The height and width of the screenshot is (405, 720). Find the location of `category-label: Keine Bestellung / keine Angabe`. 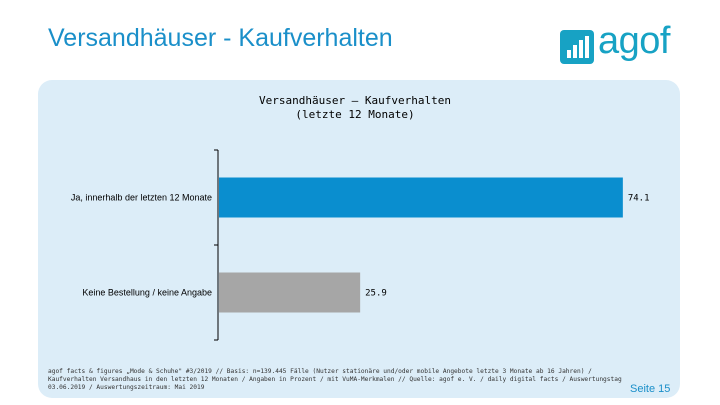

category-label: Keine Bestellung / keine Angabe is located at coordinates (147, 293).